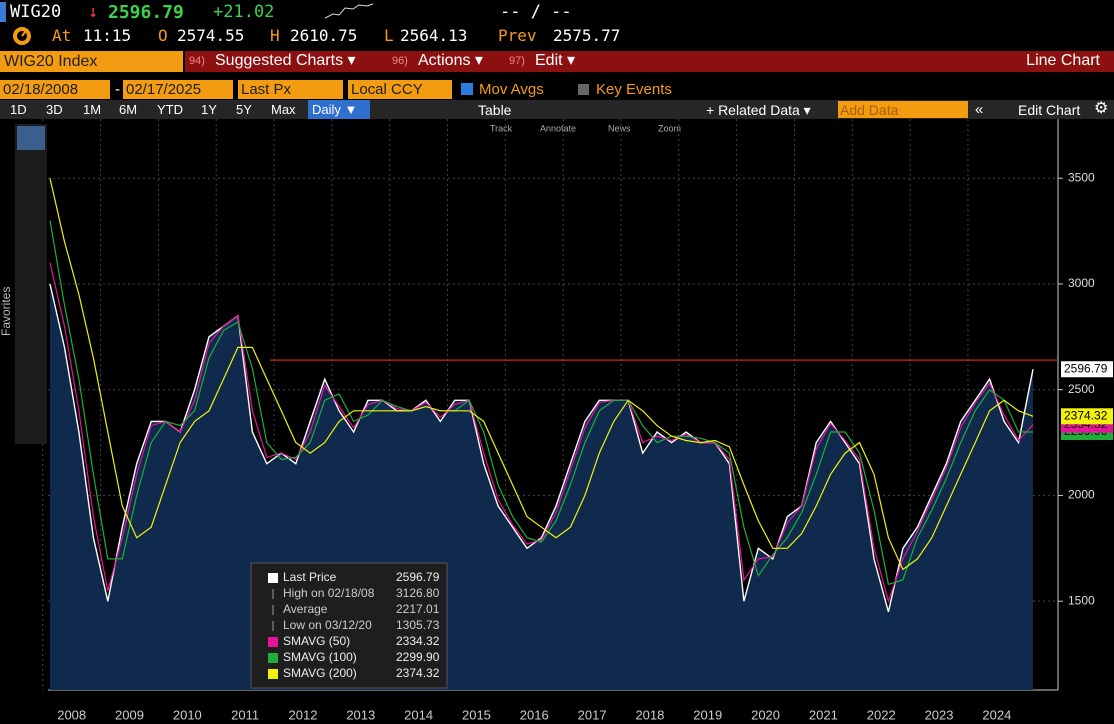 The image size is (1114, 724). What do you see at coordinates (400, 89) in the screenshot?
I see `currency-select: Local CCY` at bounding box center [400, 89].